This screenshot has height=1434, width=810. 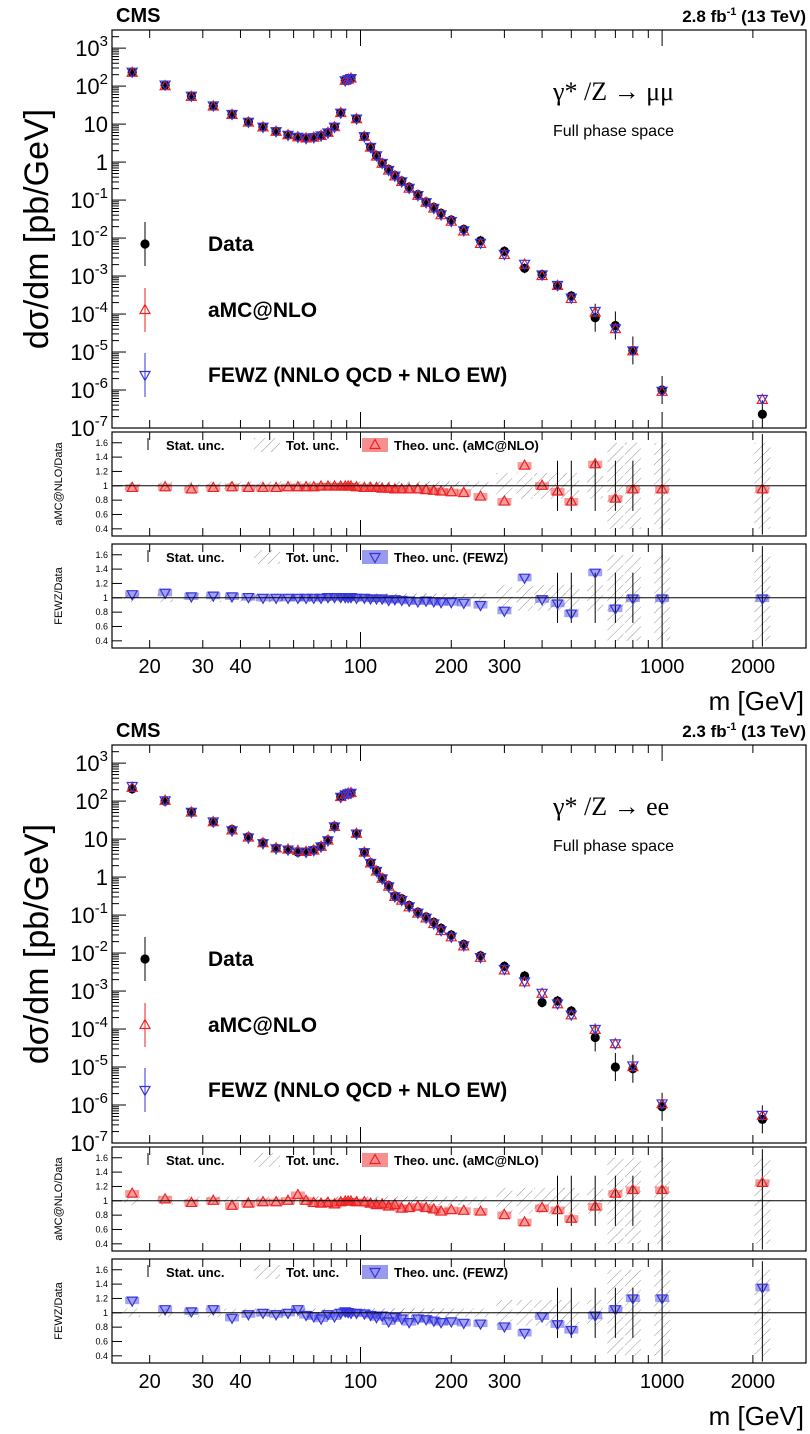 What do you see at coordinates (101, 443) in the screenshot?
I see `ratio-y-tick-label: 1.6` at bounding box center [101, 443].